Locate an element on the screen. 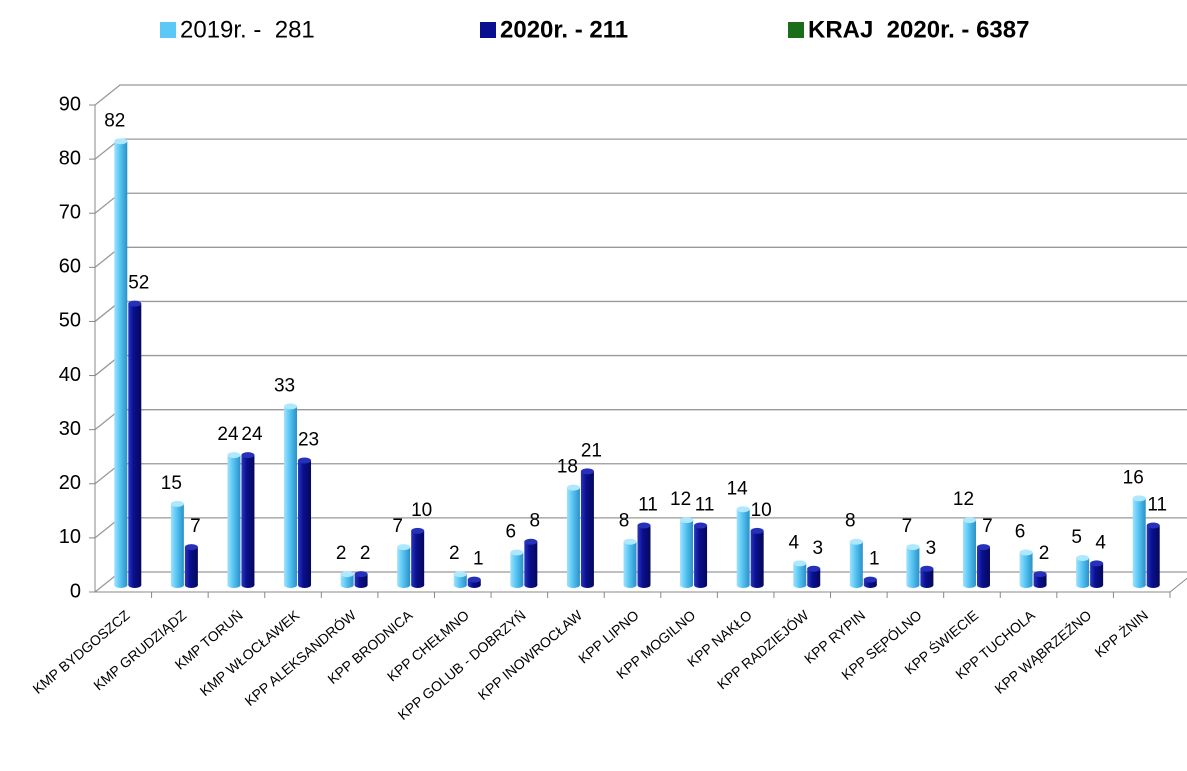 This screenshot has width=1187, height=771. legend-swatch is located at coordinates (796, 30).